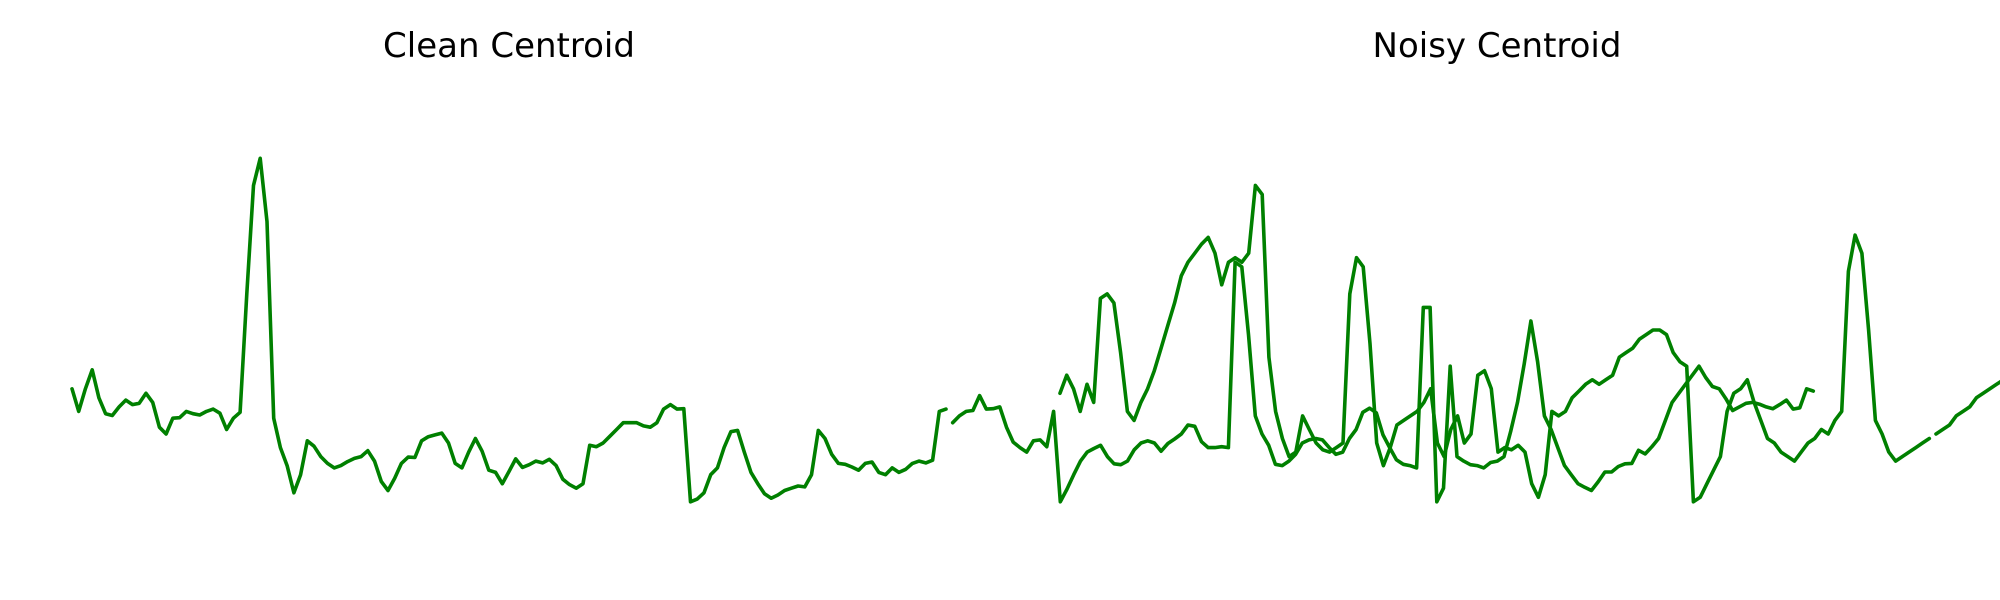  I want to click on right-chart-title: Noisy Centroid, so click(1497, 46).